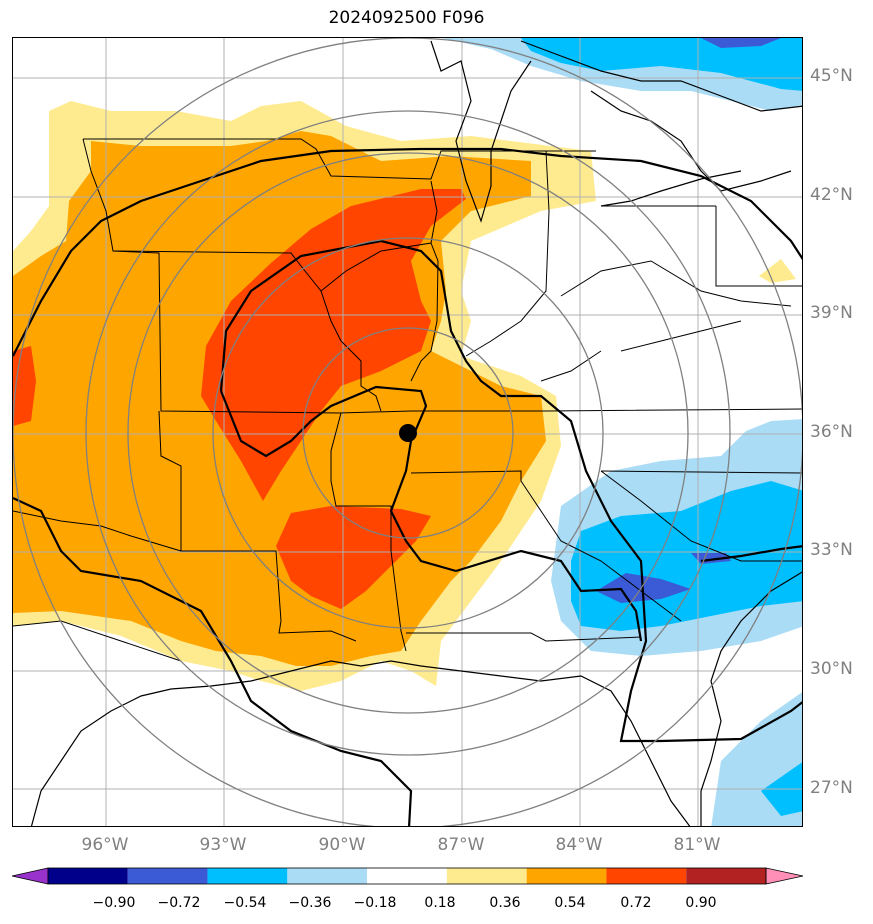 The height and width of the screenshot is (924, 873). I want to click on colorbar-tick: −0.54, so click(245, 903).